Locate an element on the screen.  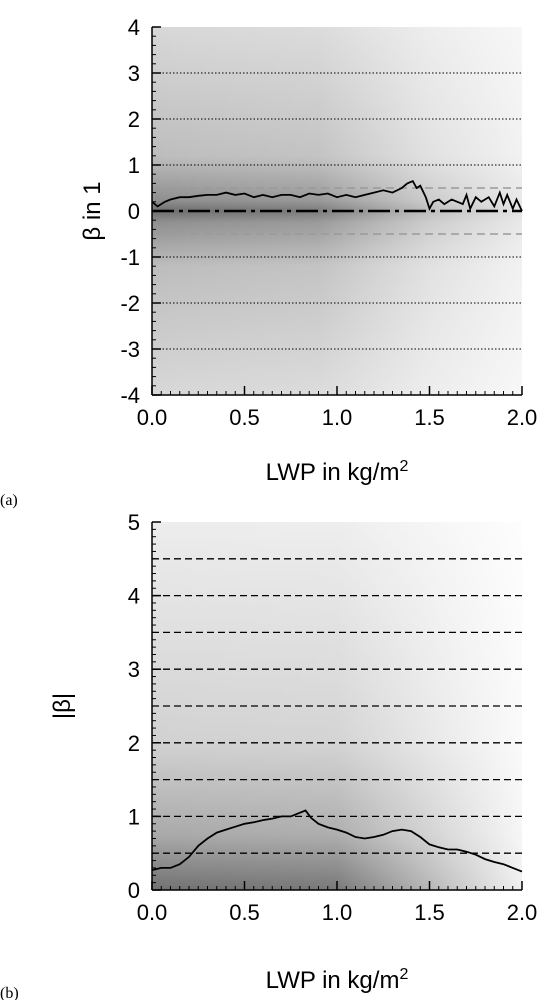
y-tick-label: -2 is located at coordinates (130, 303).